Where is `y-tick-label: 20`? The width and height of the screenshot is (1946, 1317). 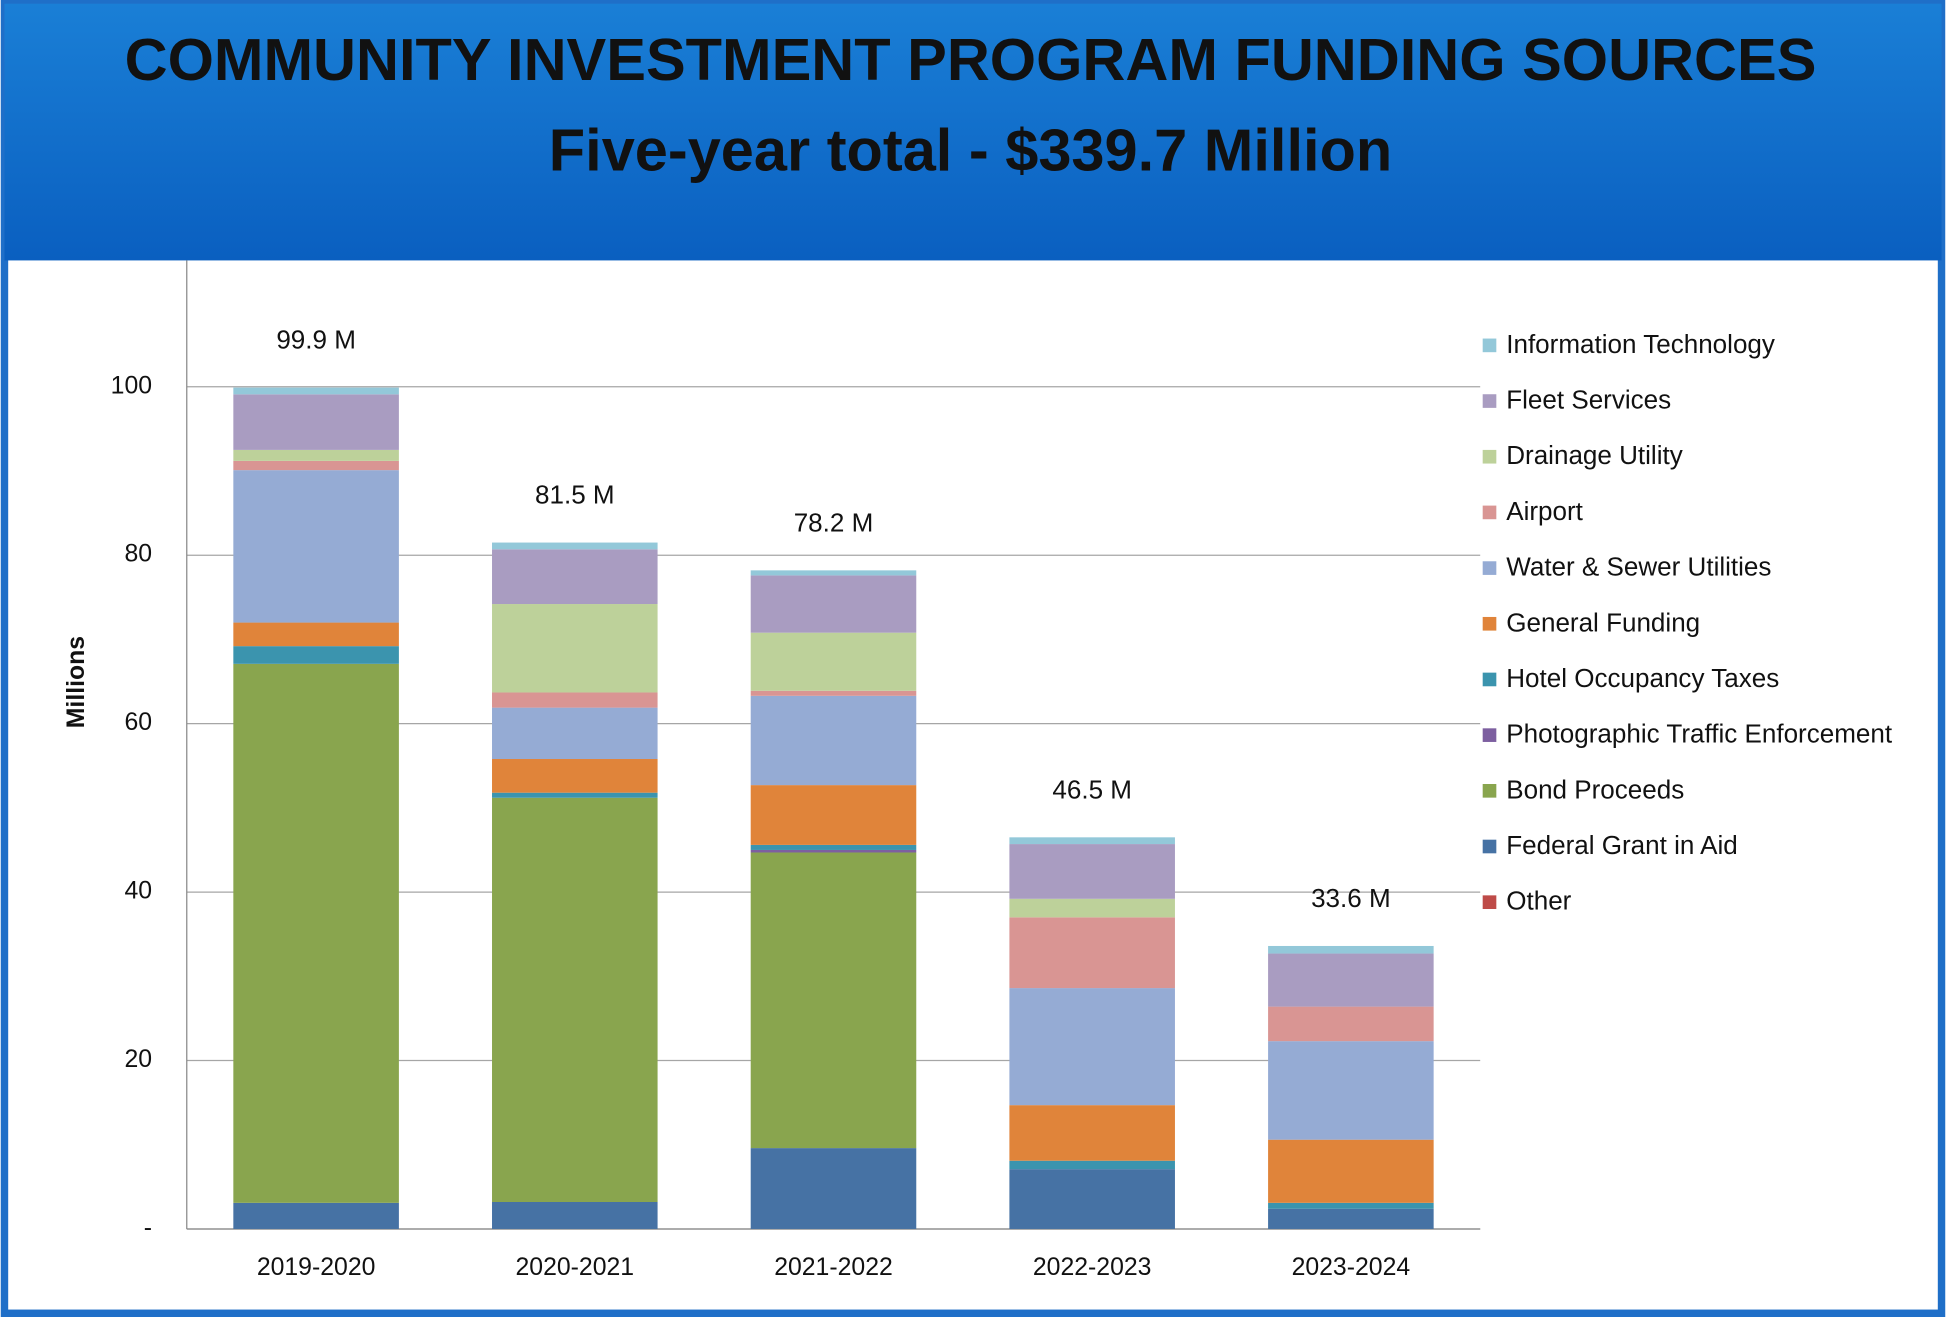 y-tick-label: 20 is located at coordinates (138, 1059).